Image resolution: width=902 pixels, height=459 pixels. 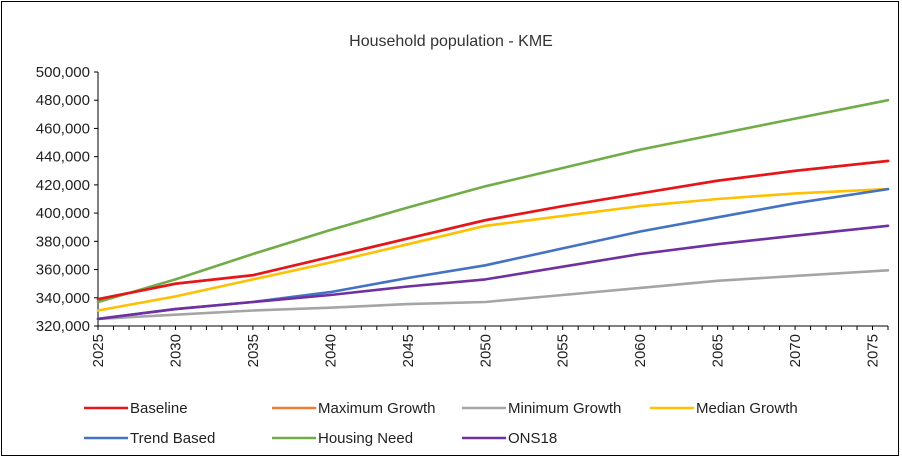 What do you see at coordinates (63, 326) in the screenshot?
I see `y-tick-label: 320,000` at bounding box center [63, 326].